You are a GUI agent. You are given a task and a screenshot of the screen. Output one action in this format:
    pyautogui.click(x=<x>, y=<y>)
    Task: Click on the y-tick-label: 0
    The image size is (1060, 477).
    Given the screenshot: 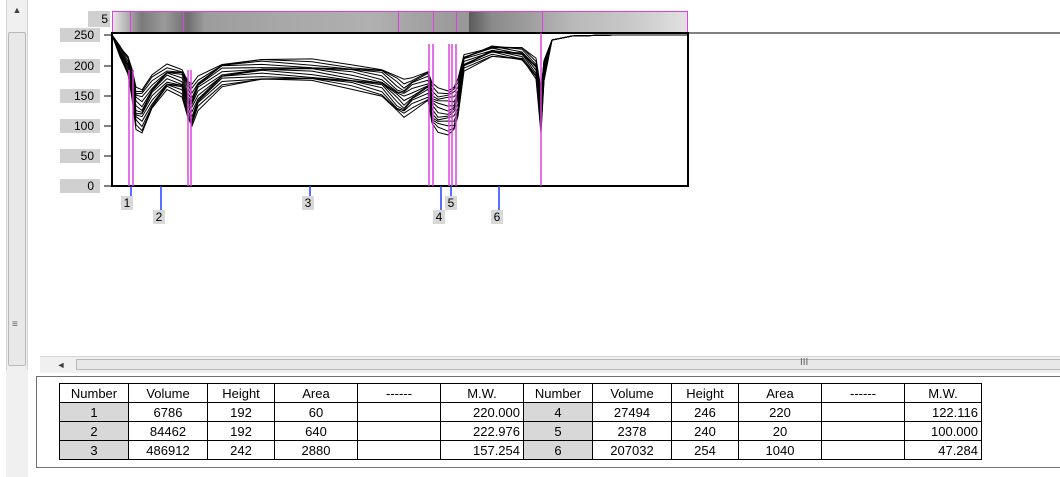 What is the action you would take?
    pyautogui.click(x=80, y=186)
    